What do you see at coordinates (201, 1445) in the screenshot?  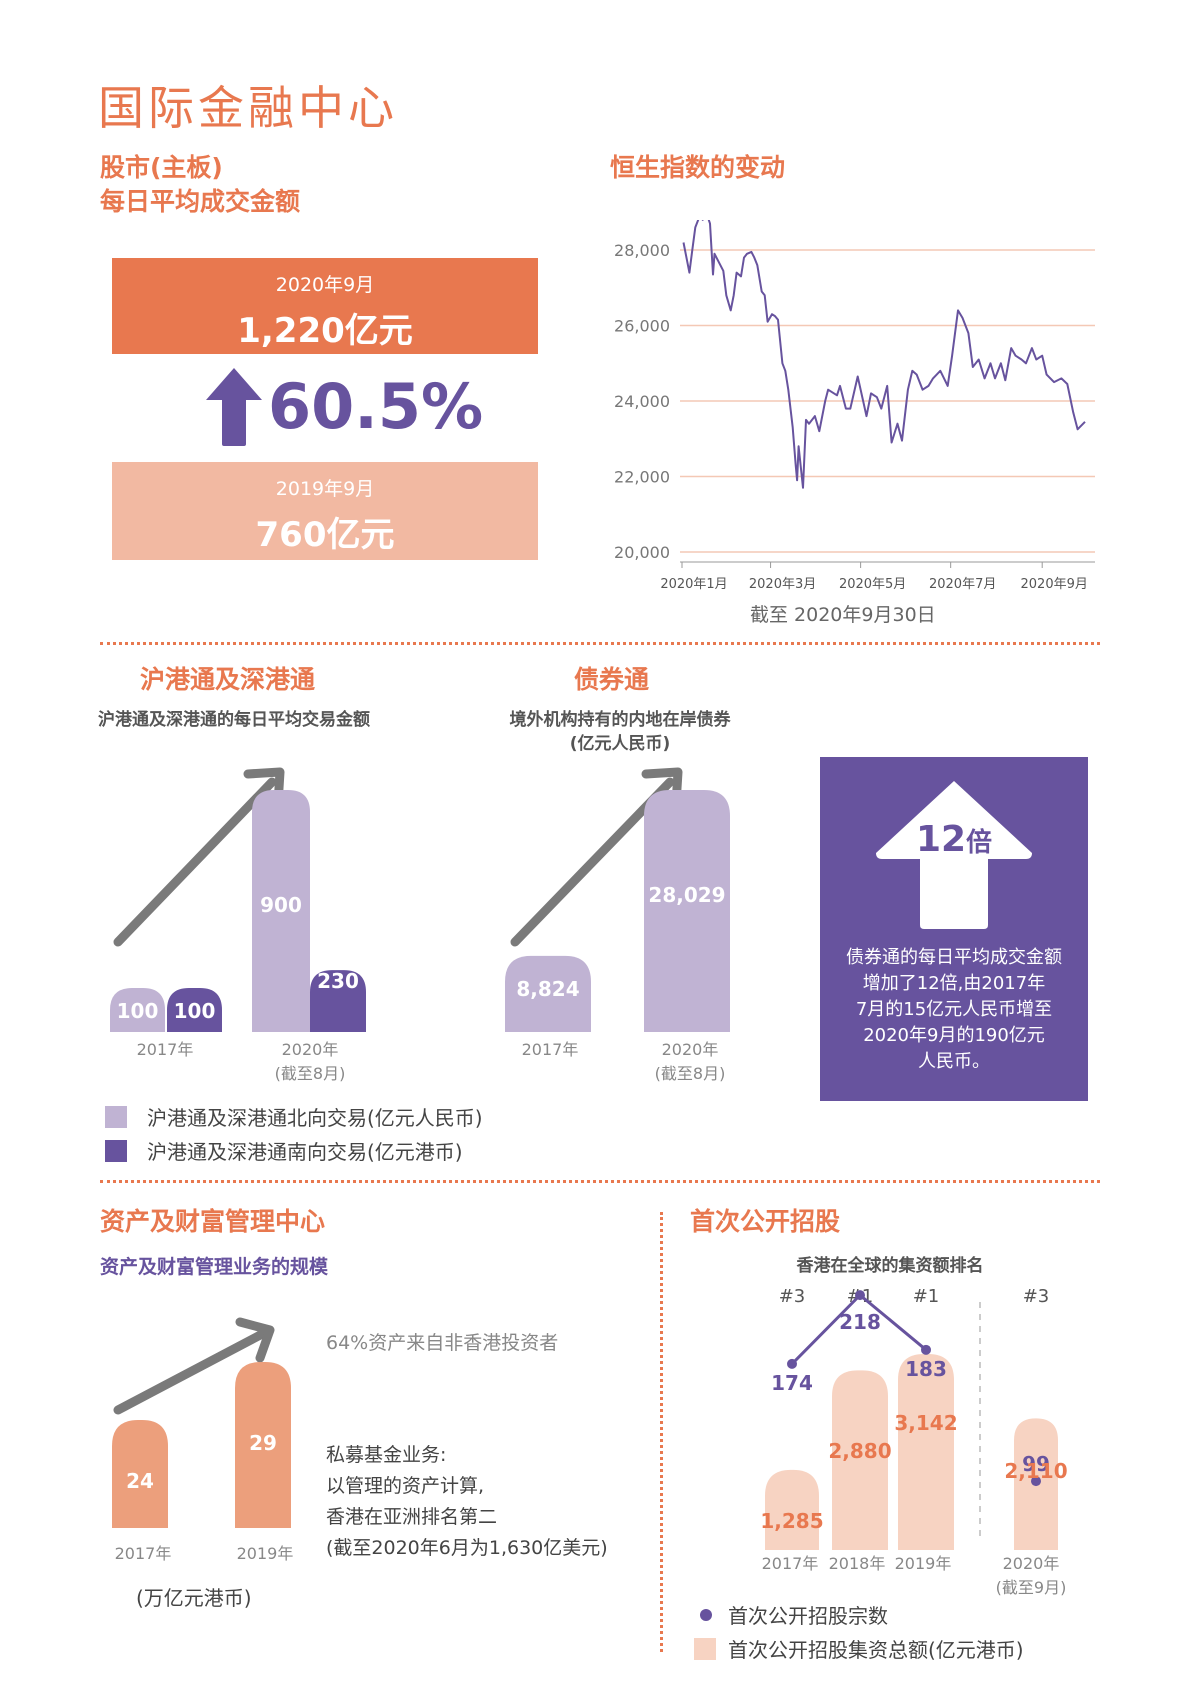 I see `wealth-bar-chart: 24 29` at bounding box center [201, 1445].